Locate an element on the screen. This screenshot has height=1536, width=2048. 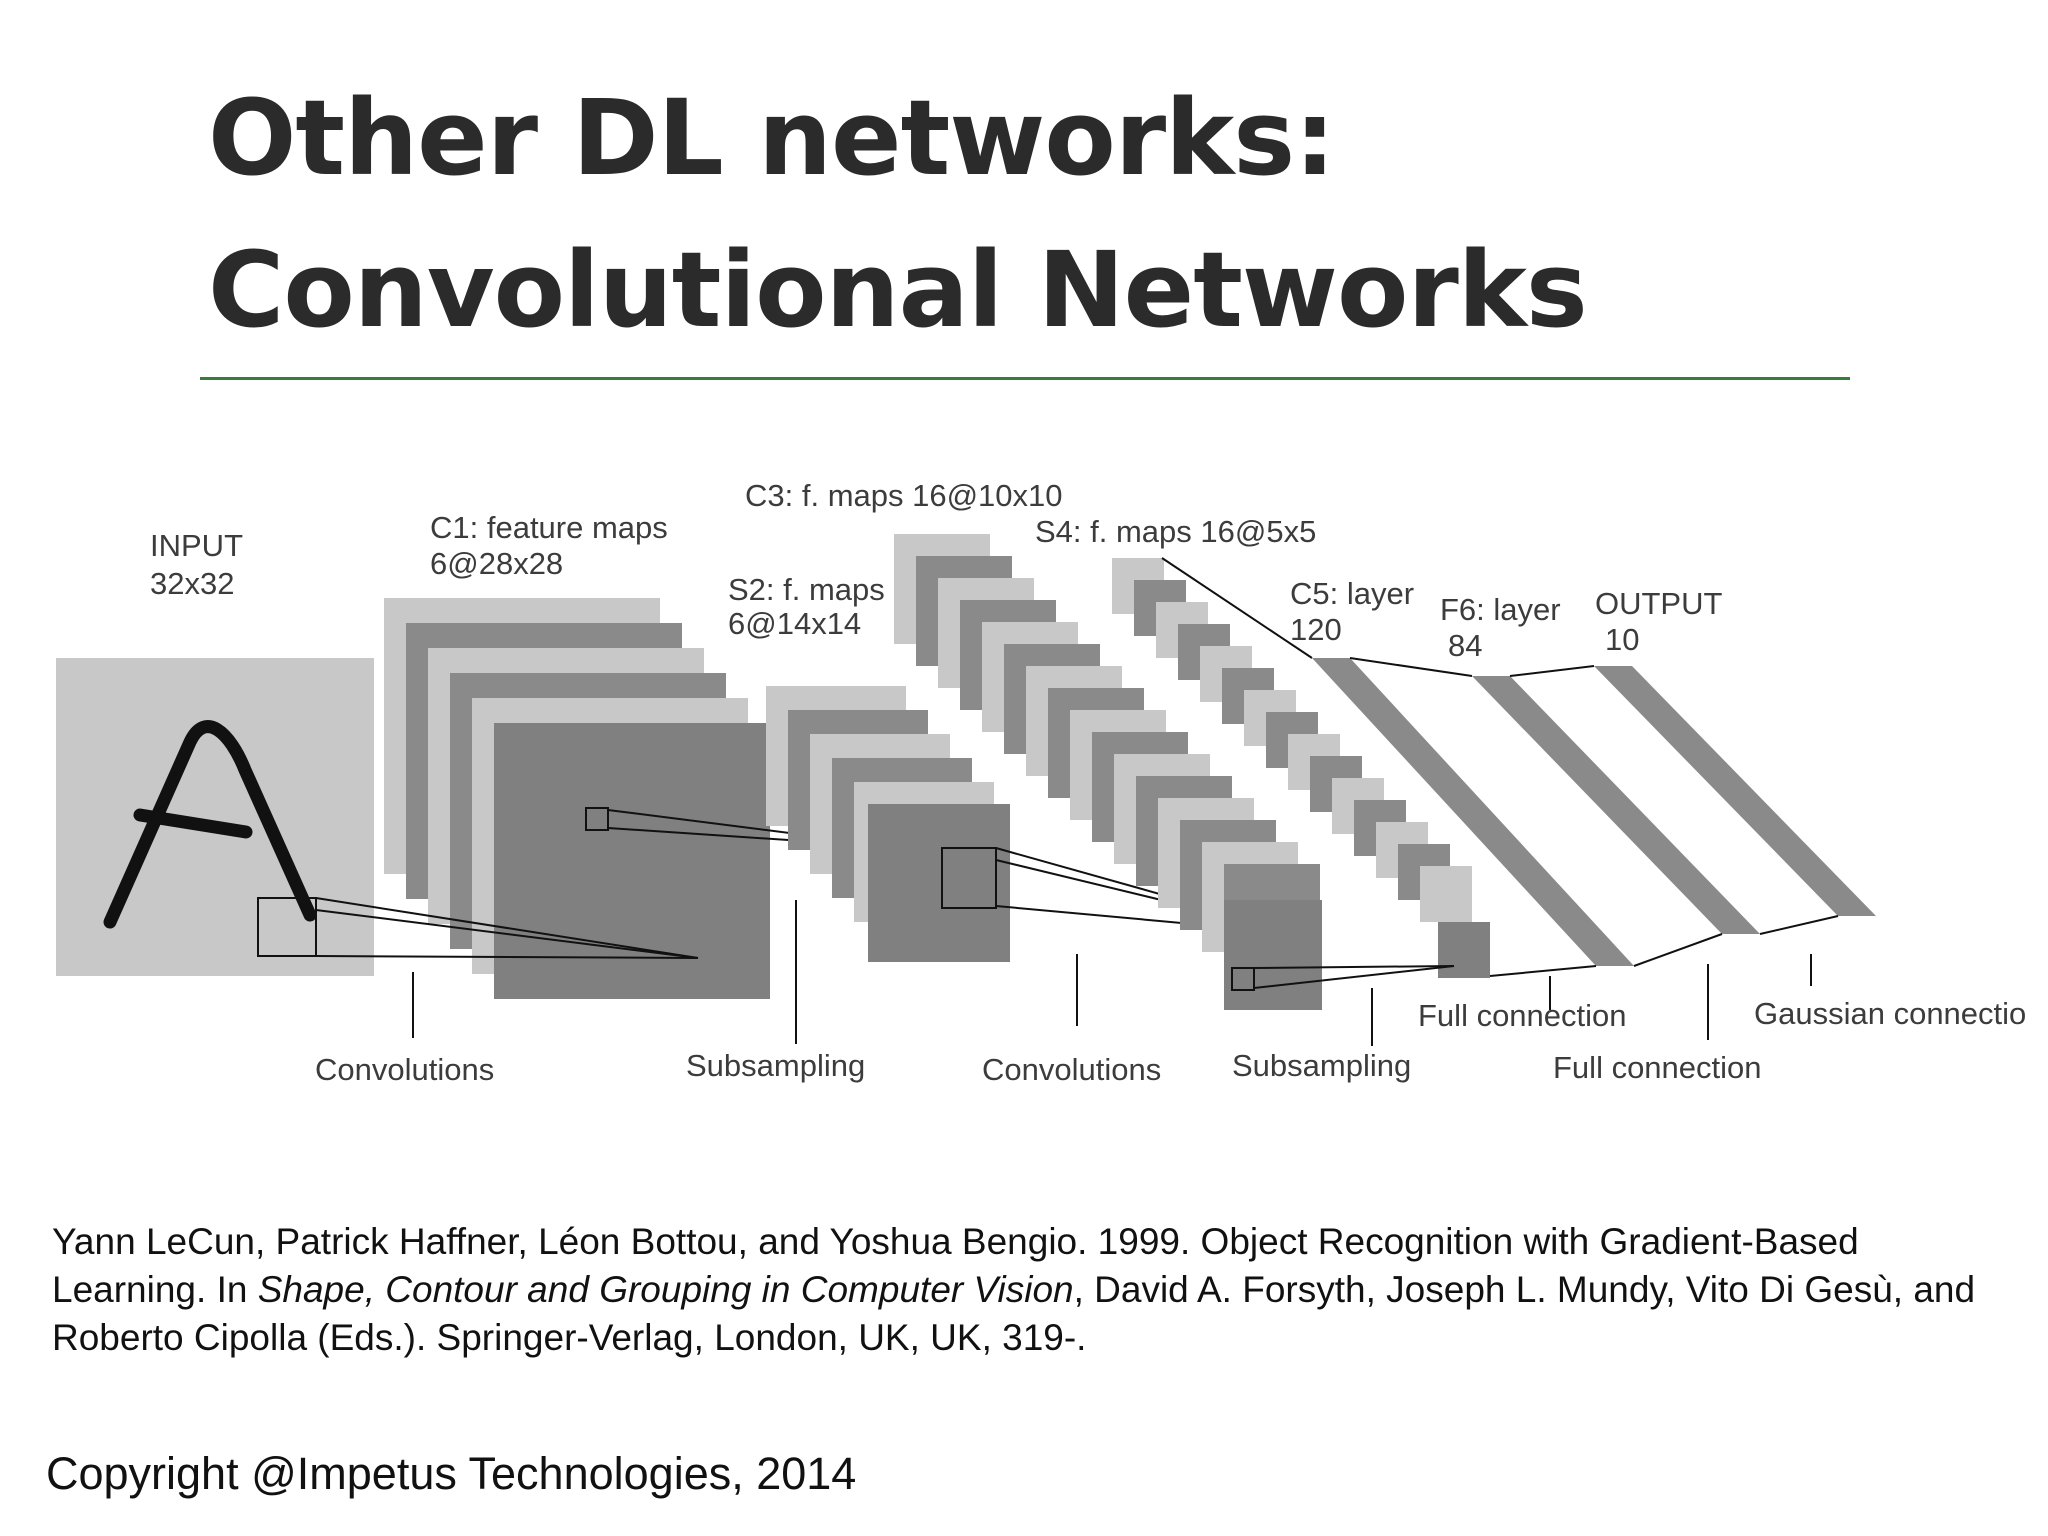
op-full-connection-1: Full connection is located at coordinates (1522, 1015).